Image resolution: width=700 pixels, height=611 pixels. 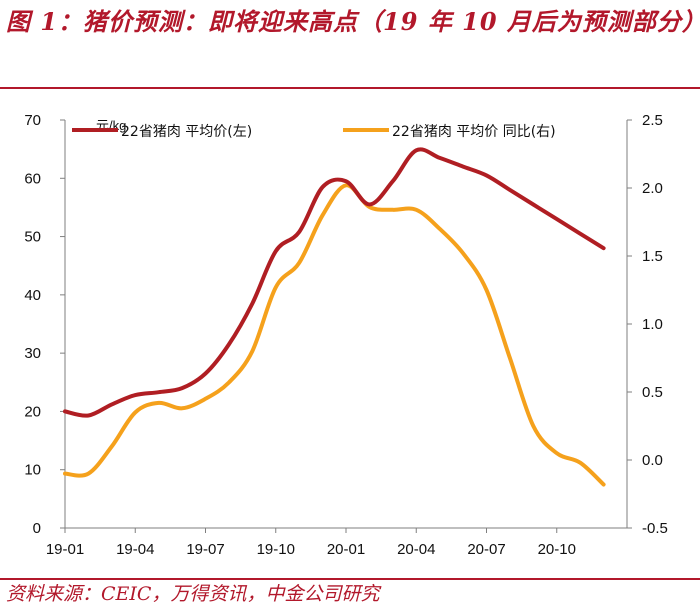 What do you see at coordinates (276, 549) in the screenshot?
I see `x-tick-label: 19-10` at bounding box center [276, 549].